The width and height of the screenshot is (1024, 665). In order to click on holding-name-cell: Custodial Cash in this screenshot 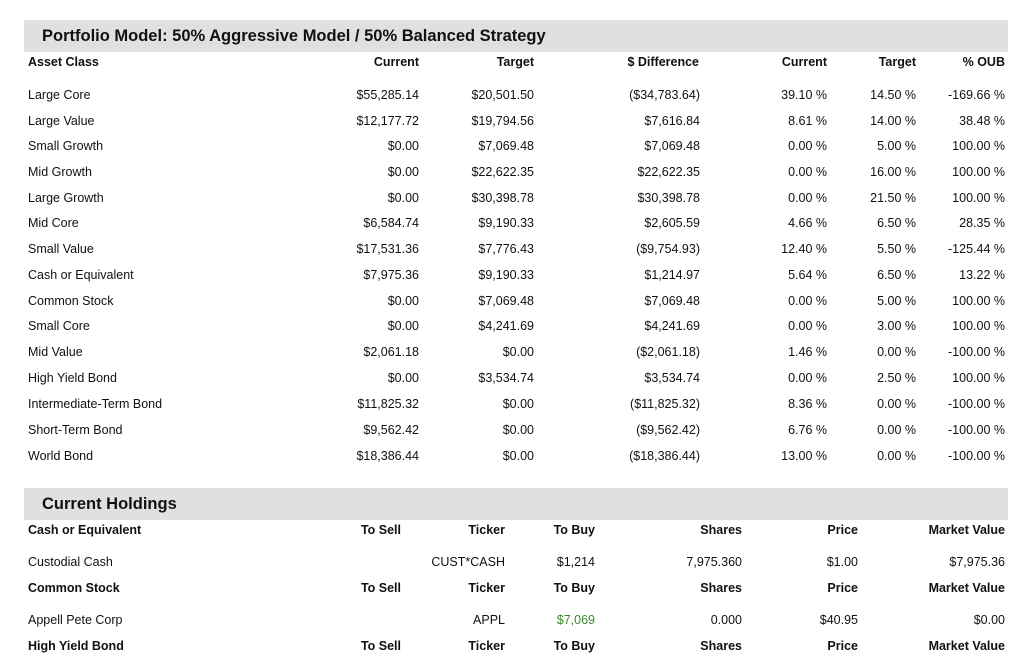, I will do `click(70, 562)`.